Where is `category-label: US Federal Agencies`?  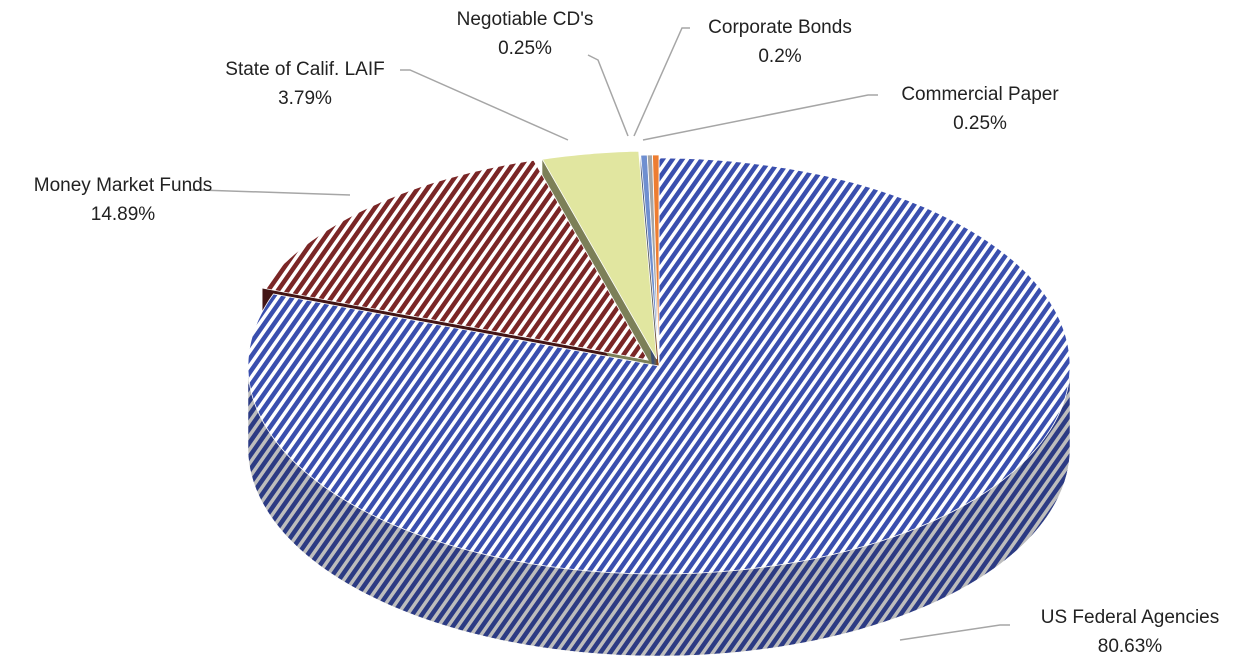 category-label: US Federal Agencies is located at coordinates (1130, 617).